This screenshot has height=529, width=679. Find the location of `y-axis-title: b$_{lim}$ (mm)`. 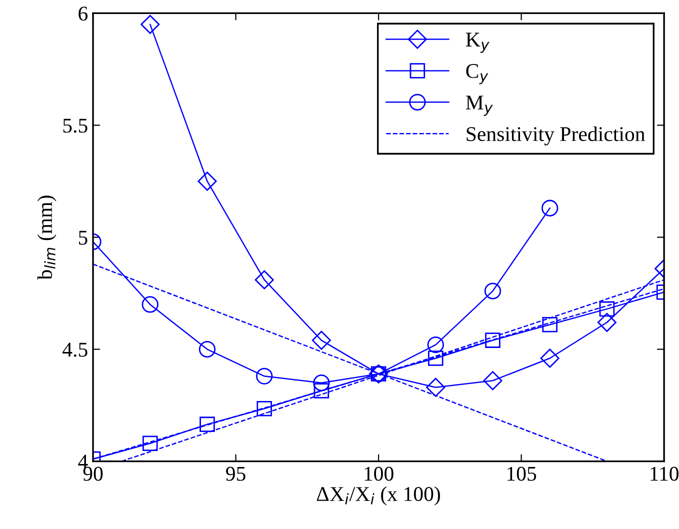

y-axis-title: b$_{lim}$ (mm) is located at coordinates (46, 238).